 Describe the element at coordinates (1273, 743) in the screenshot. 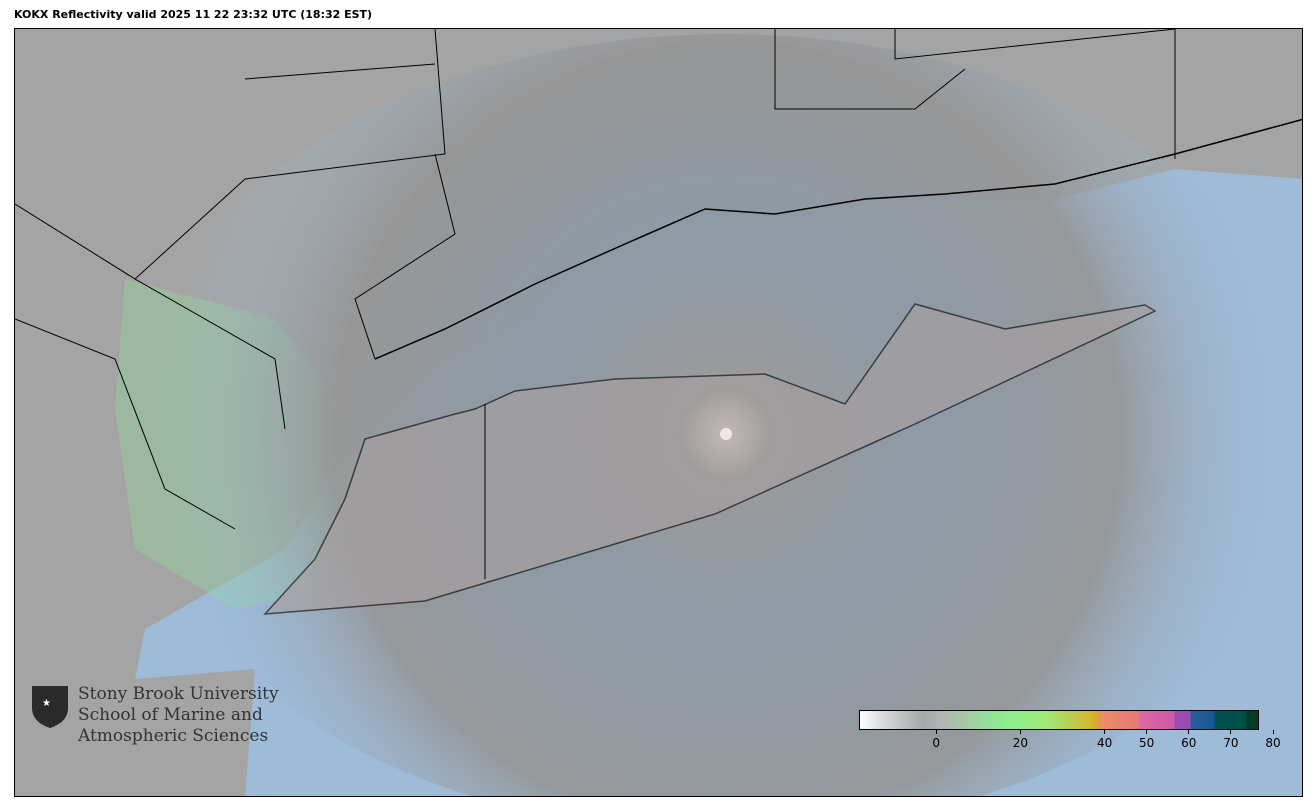

I see `colorbar-tick-label: 80` at that location.